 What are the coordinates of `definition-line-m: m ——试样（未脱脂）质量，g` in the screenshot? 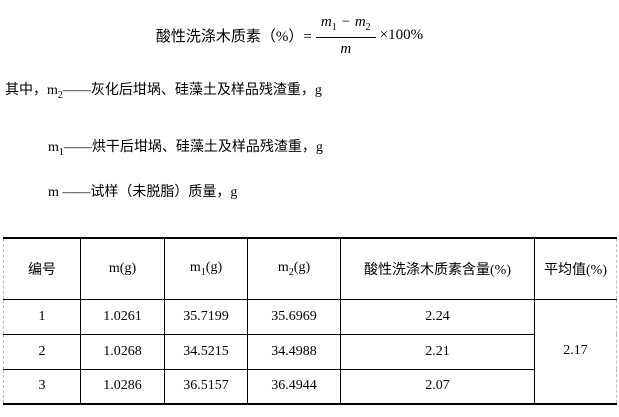 It's located at (142, 195).